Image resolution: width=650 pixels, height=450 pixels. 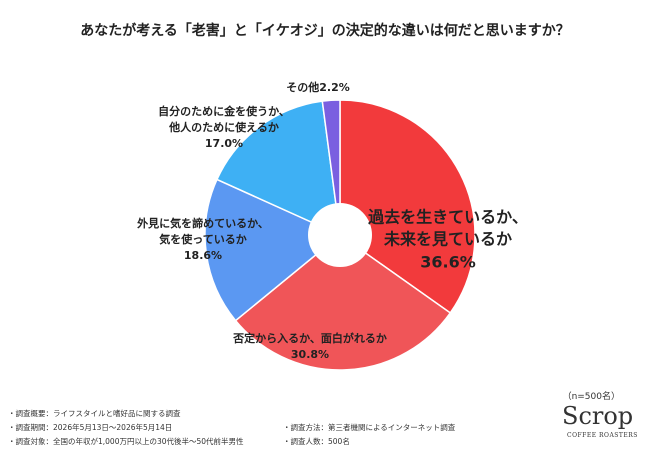 What do you see at coordinates (369, 427) in the screenshot?
I see `footnote: ・調査方法：第三者機関によるインターネット調査` at bounding box center [369, 427].